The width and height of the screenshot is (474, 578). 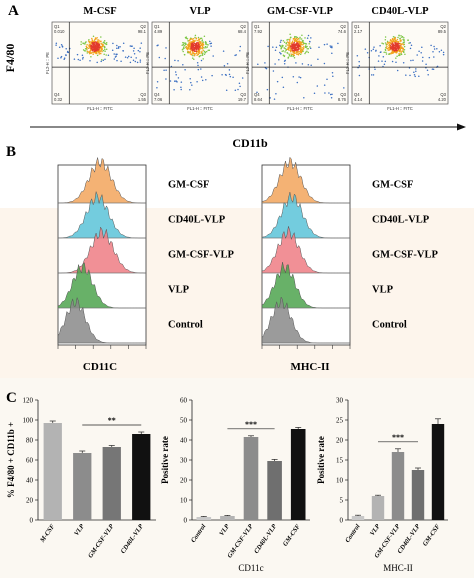 I want to click on cd11c-histograms: GM-CSF CD40L-VLP GM-CSF-VLP VLP Control, so click(x=145, y=253).